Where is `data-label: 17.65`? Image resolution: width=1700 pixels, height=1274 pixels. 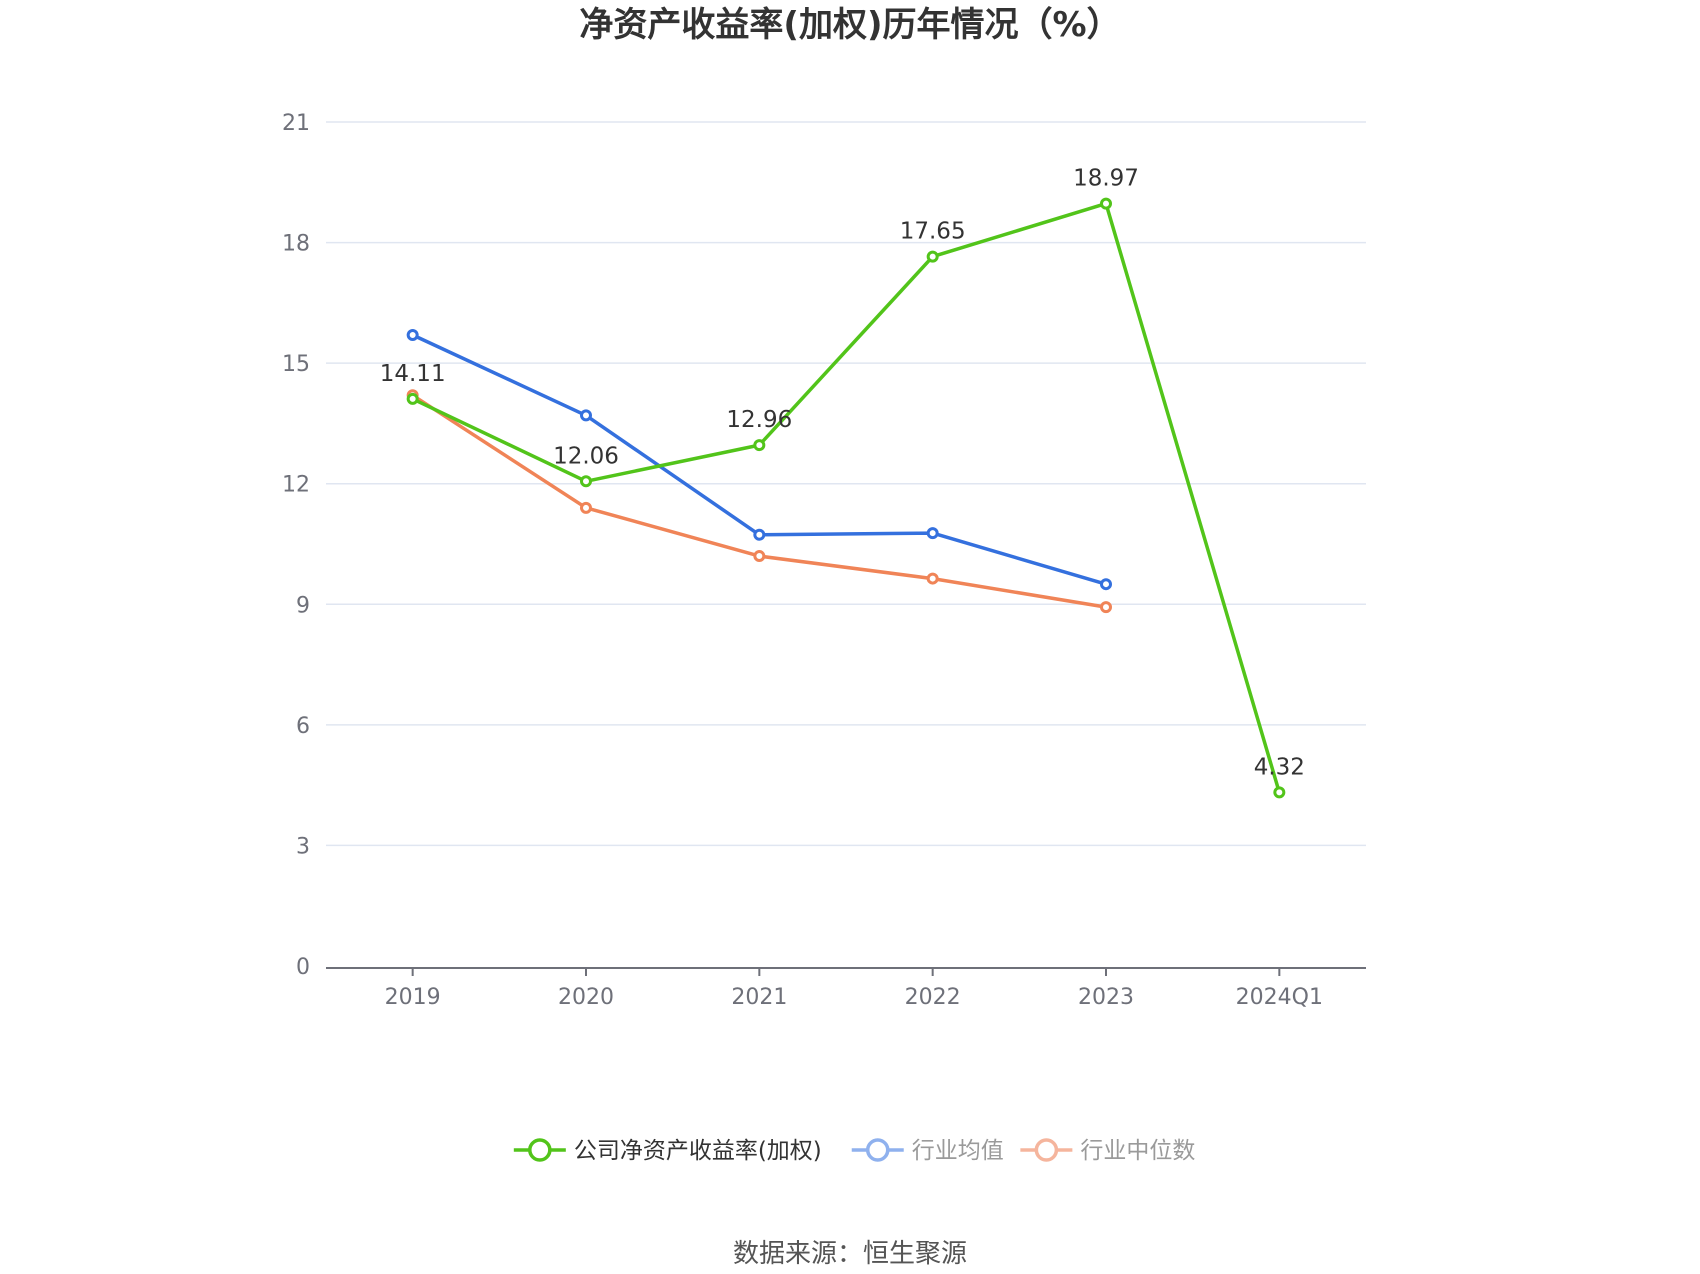 data-label: 17.65 is located at coordinates (933, 232).